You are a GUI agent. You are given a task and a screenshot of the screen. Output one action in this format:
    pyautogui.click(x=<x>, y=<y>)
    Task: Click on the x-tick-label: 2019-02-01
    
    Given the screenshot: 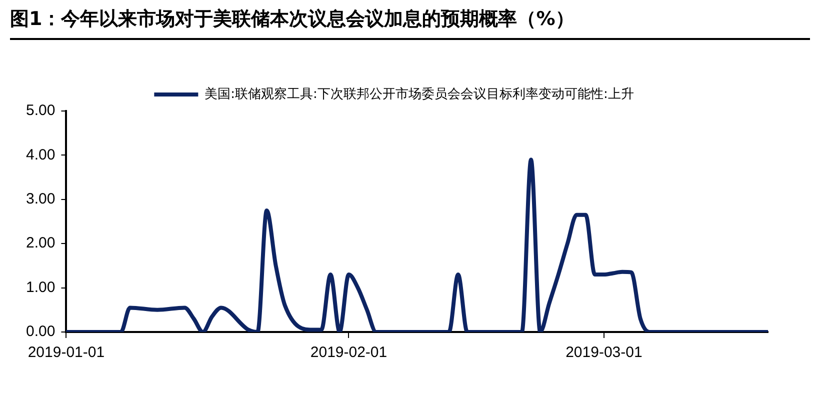 What is the action you would take?
    pyautogui.click(x=349, y=353)
    